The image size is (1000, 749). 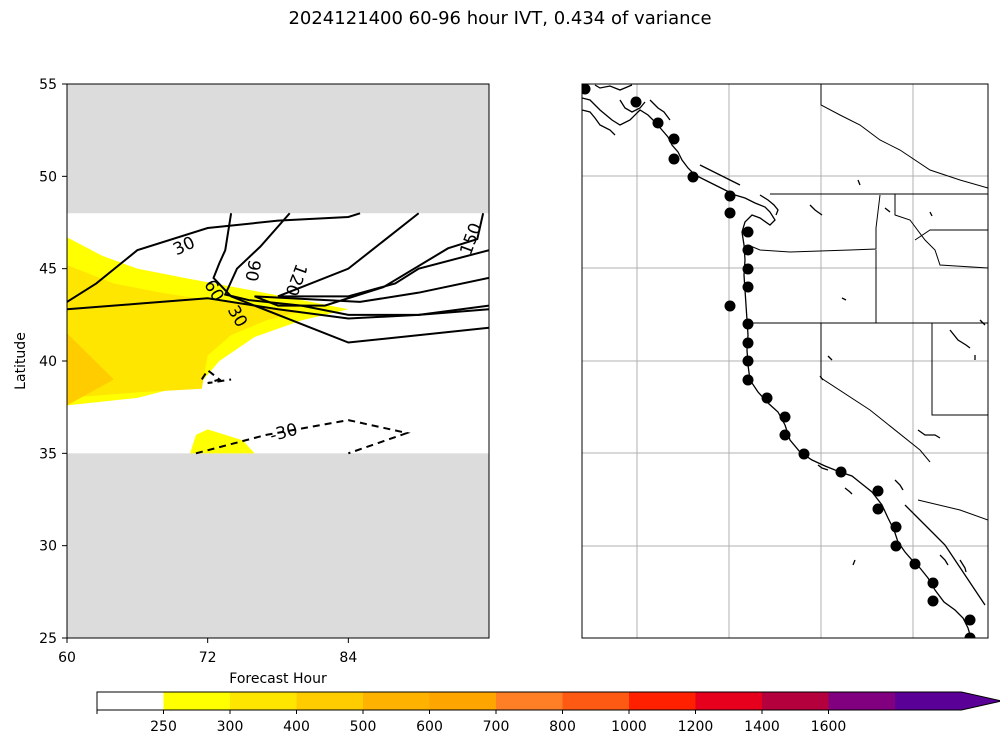 I want to click on x-tick-label: 72, so click(x=208, y=658).